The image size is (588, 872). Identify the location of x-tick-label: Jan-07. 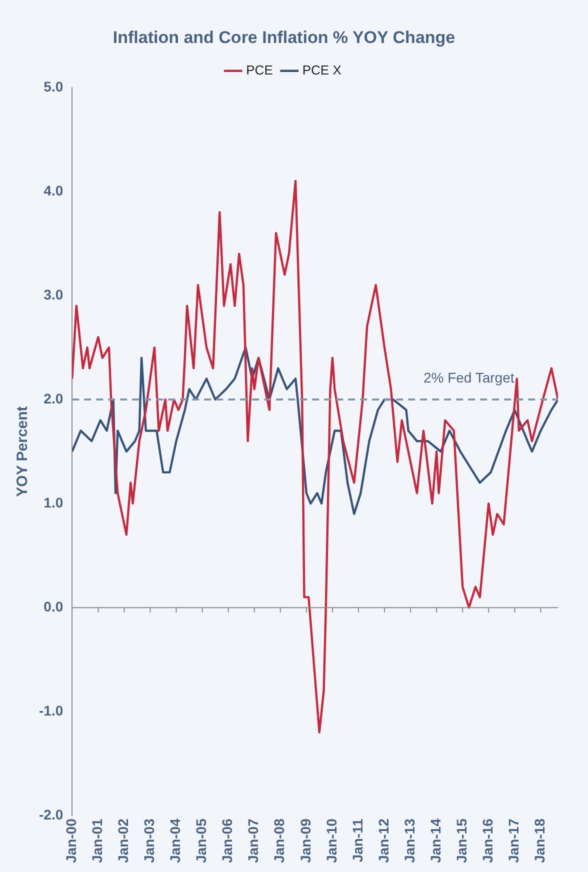
(253, 840).